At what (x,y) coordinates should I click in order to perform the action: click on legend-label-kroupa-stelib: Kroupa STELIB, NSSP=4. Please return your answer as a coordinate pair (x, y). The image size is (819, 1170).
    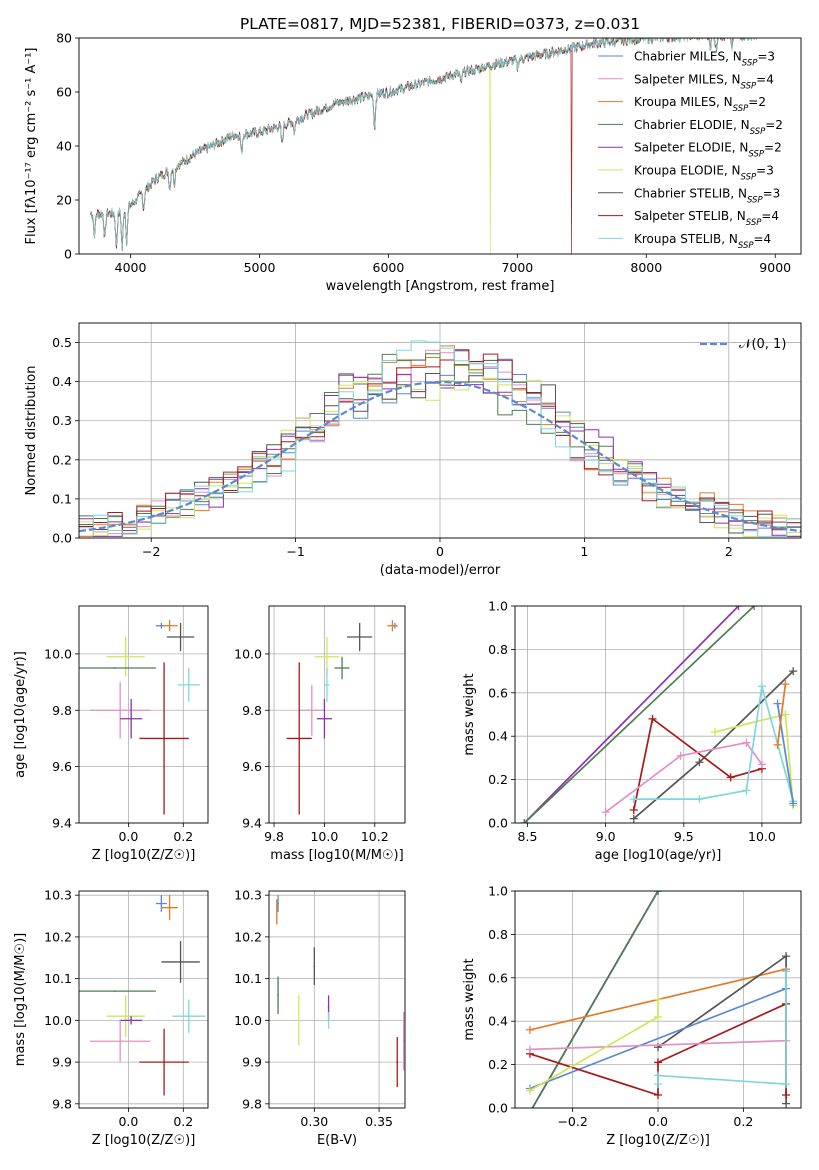
    Looking at the image, I should click on (702, 241).